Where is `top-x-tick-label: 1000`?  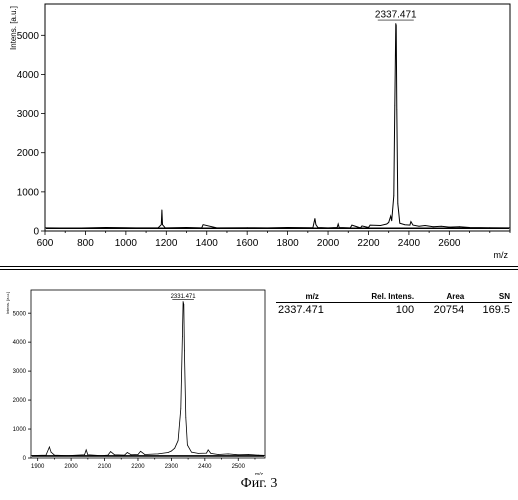 top-x-tick-label: 1000 is located at coordinates (126, 243).